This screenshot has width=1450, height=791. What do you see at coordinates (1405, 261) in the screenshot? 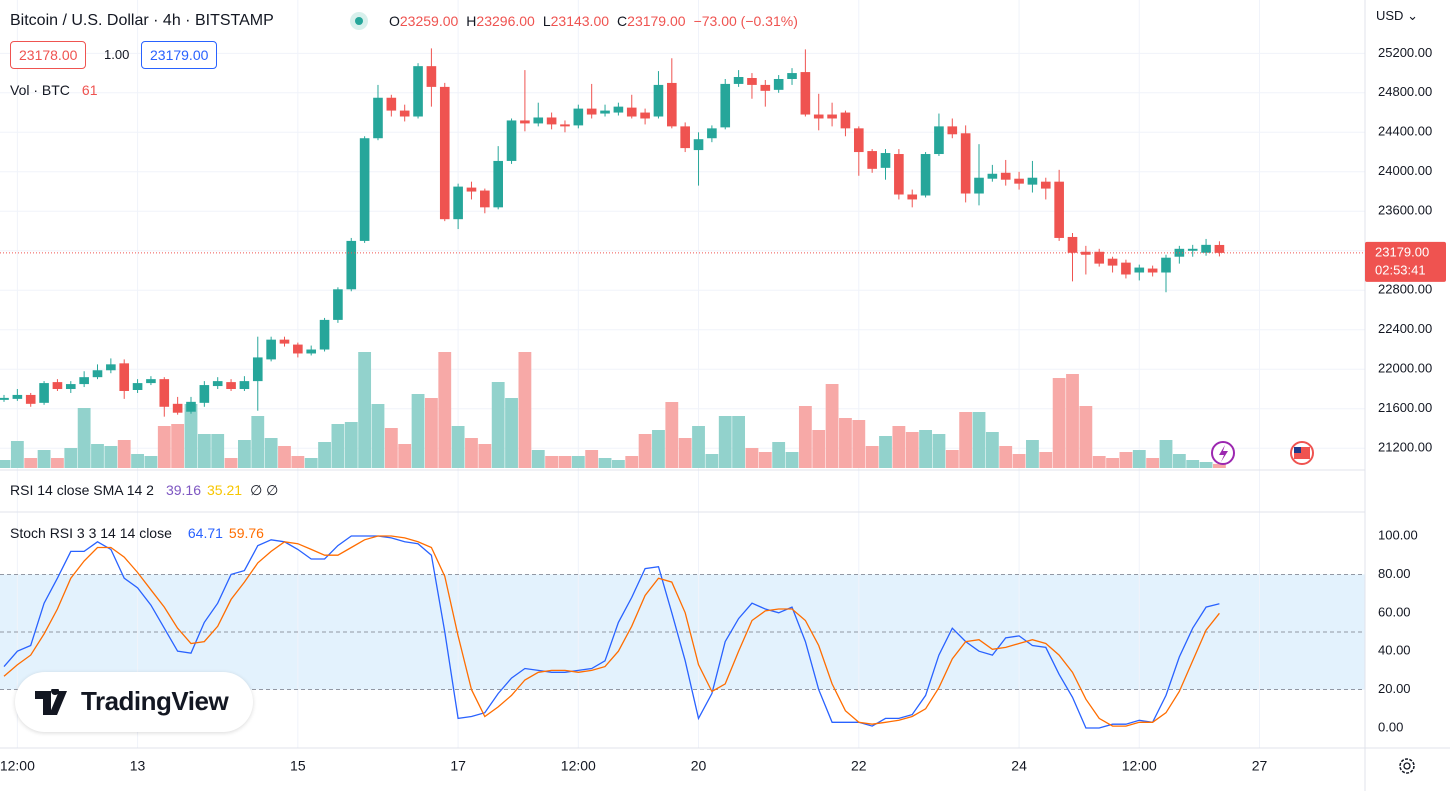
I see `last-price-badge` at bounding box center [1405, 261].